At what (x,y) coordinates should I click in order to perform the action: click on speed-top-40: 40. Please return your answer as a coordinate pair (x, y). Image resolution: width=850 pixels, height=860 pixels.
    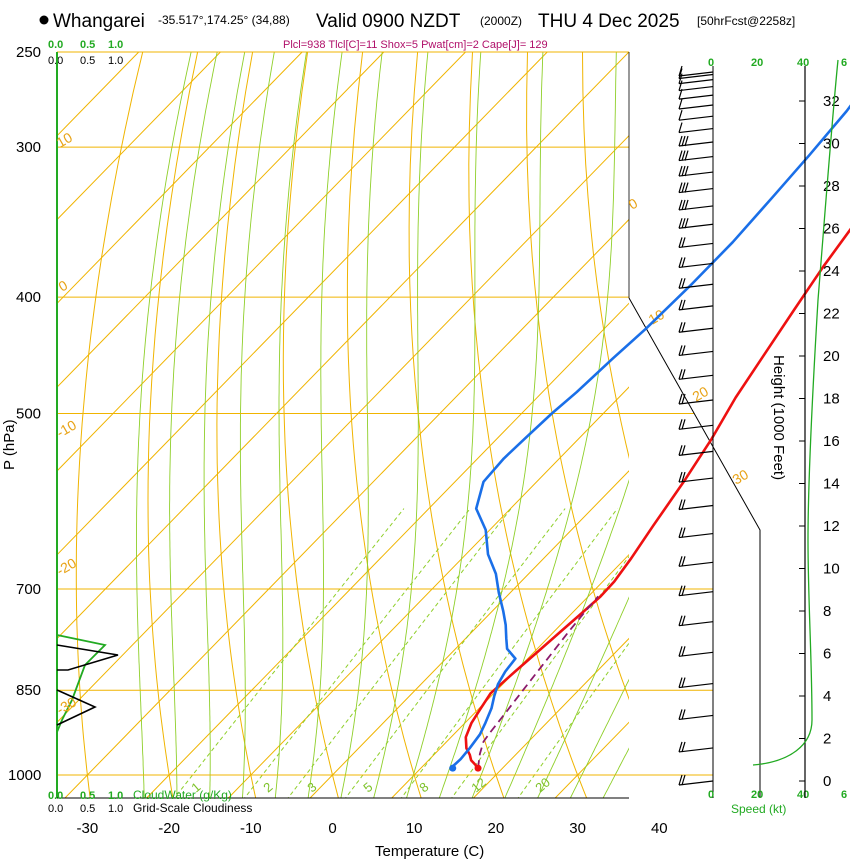
    Looking at the image, I should click on (803, 63).